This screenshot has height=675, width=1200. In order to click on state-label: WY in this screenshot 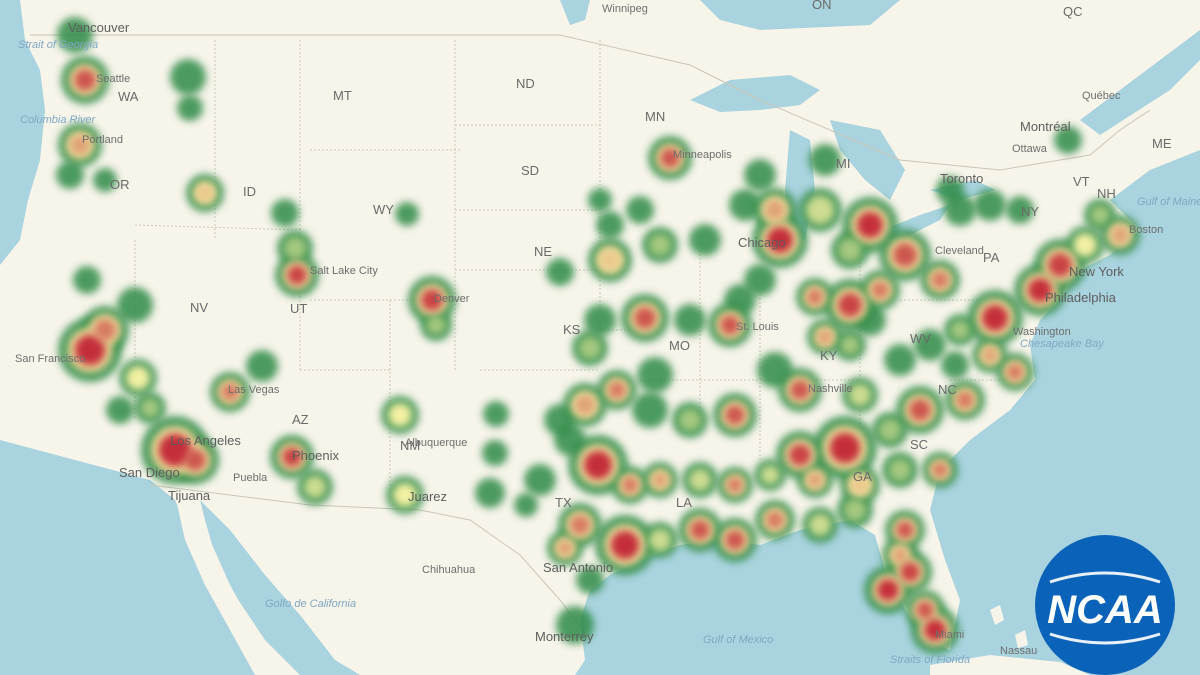, I will do `click(383, 209)`.